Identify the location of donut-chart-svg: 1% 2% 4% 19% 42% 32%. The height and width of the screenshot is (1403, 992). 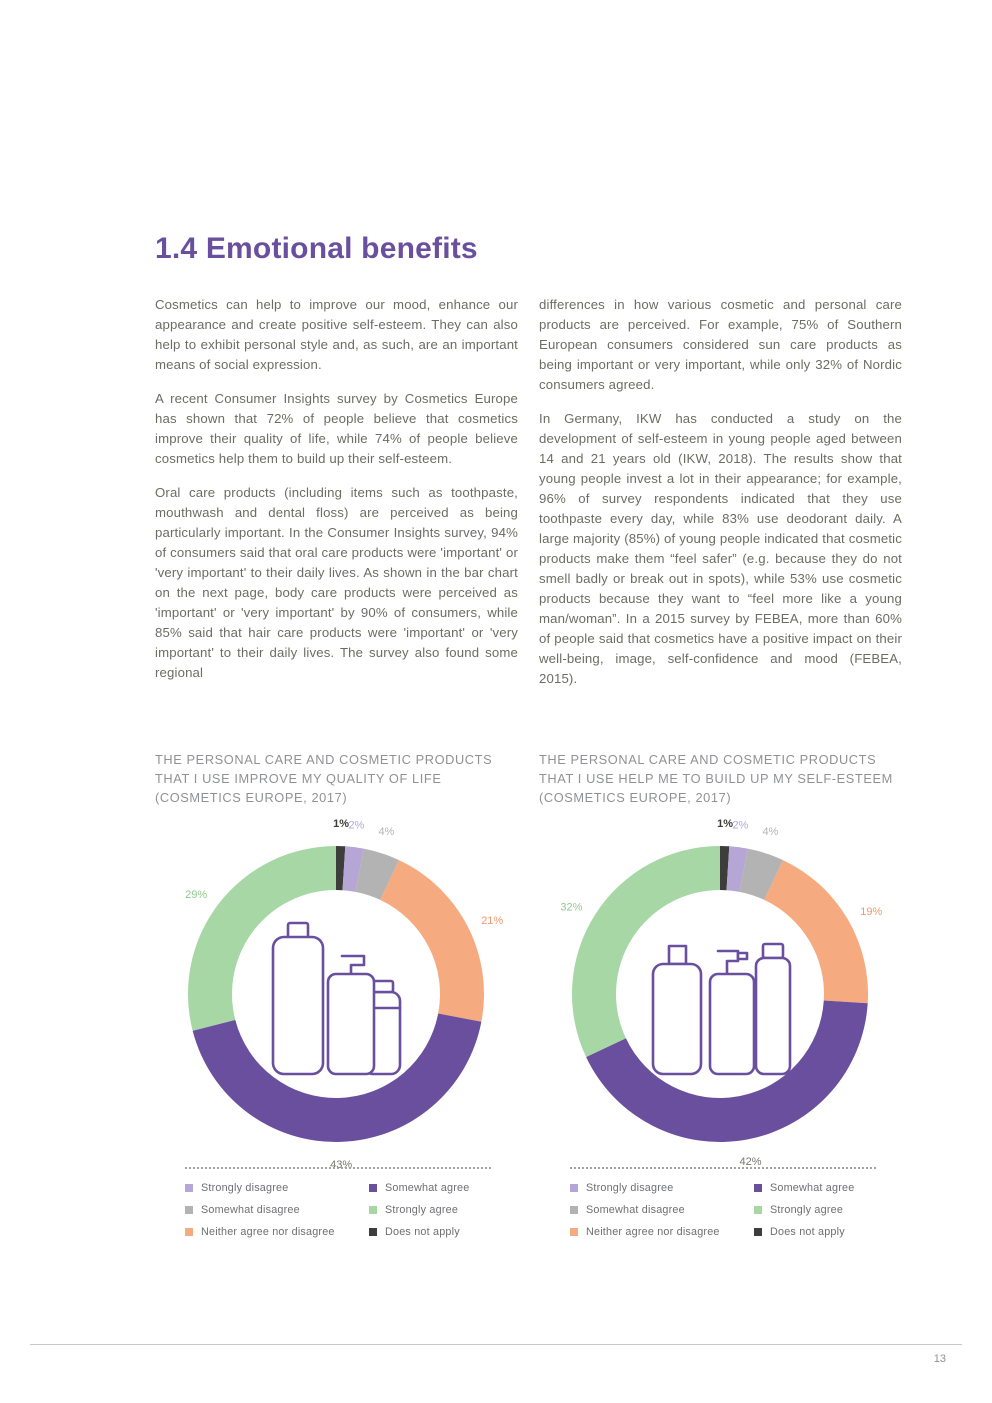
(721, 993).